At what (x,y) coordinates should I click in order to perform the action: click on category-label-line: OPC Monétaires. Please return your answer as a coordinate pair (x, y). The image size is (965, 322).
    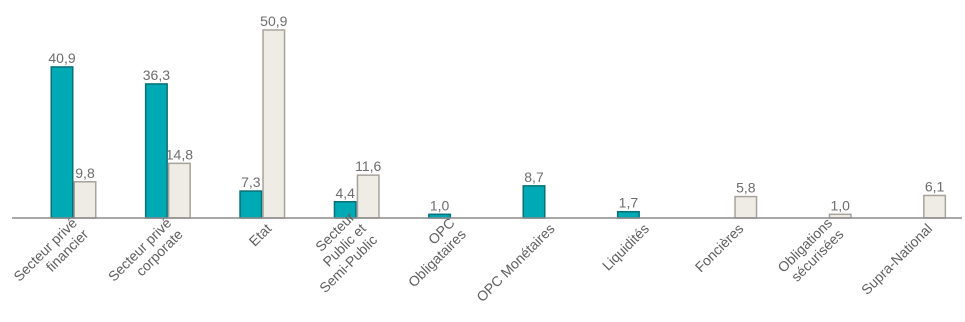
    Looking at the image, I should click on (515, 262).